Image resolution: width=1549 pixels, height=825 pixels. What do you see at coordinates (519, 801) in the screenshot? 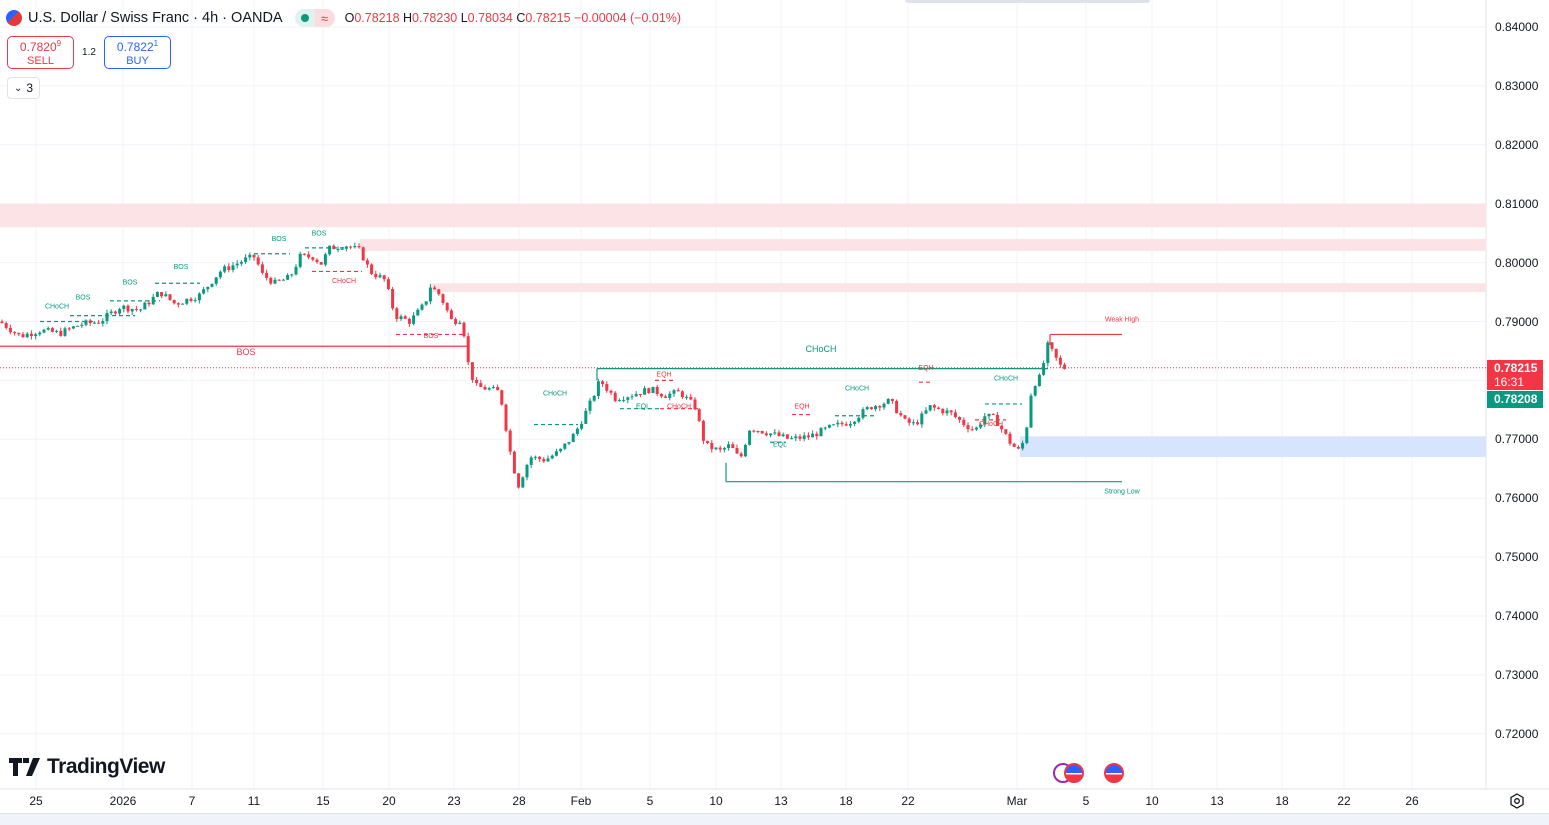
I see `time-axis-label: 28` at bounding box center [519, 801].